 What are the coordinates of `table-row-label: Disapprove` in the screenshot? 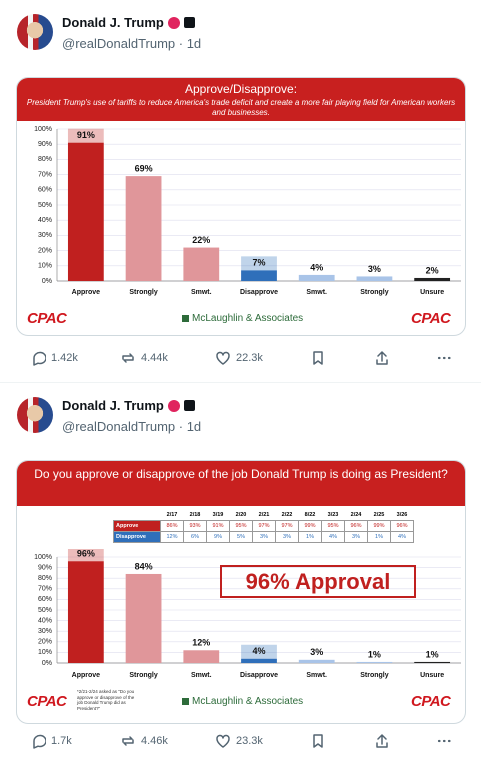 It's located at (137, 537).